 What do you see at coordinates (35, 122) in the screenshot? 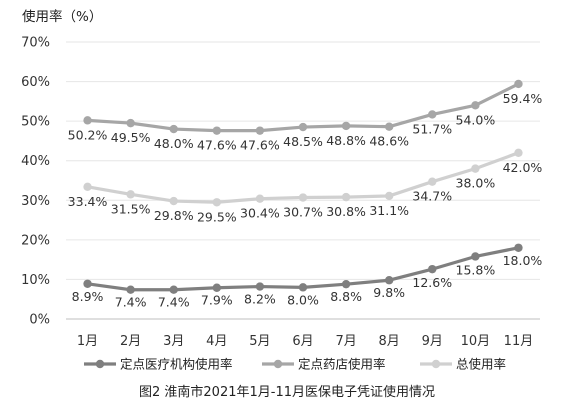
I see `y-tick-label: 50%` at bounding box center [35, 122].